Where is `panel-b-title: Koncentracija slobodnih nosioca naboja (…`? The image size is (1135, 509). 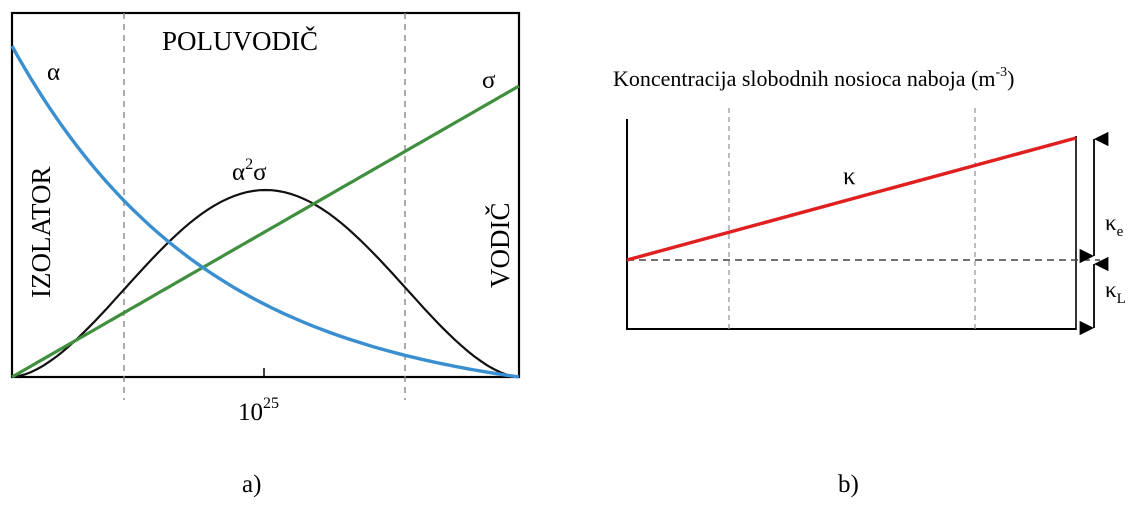 panel-b-title: Koncentracija slobodnih nosioca naboja (… is located at coordinates (813, 78).